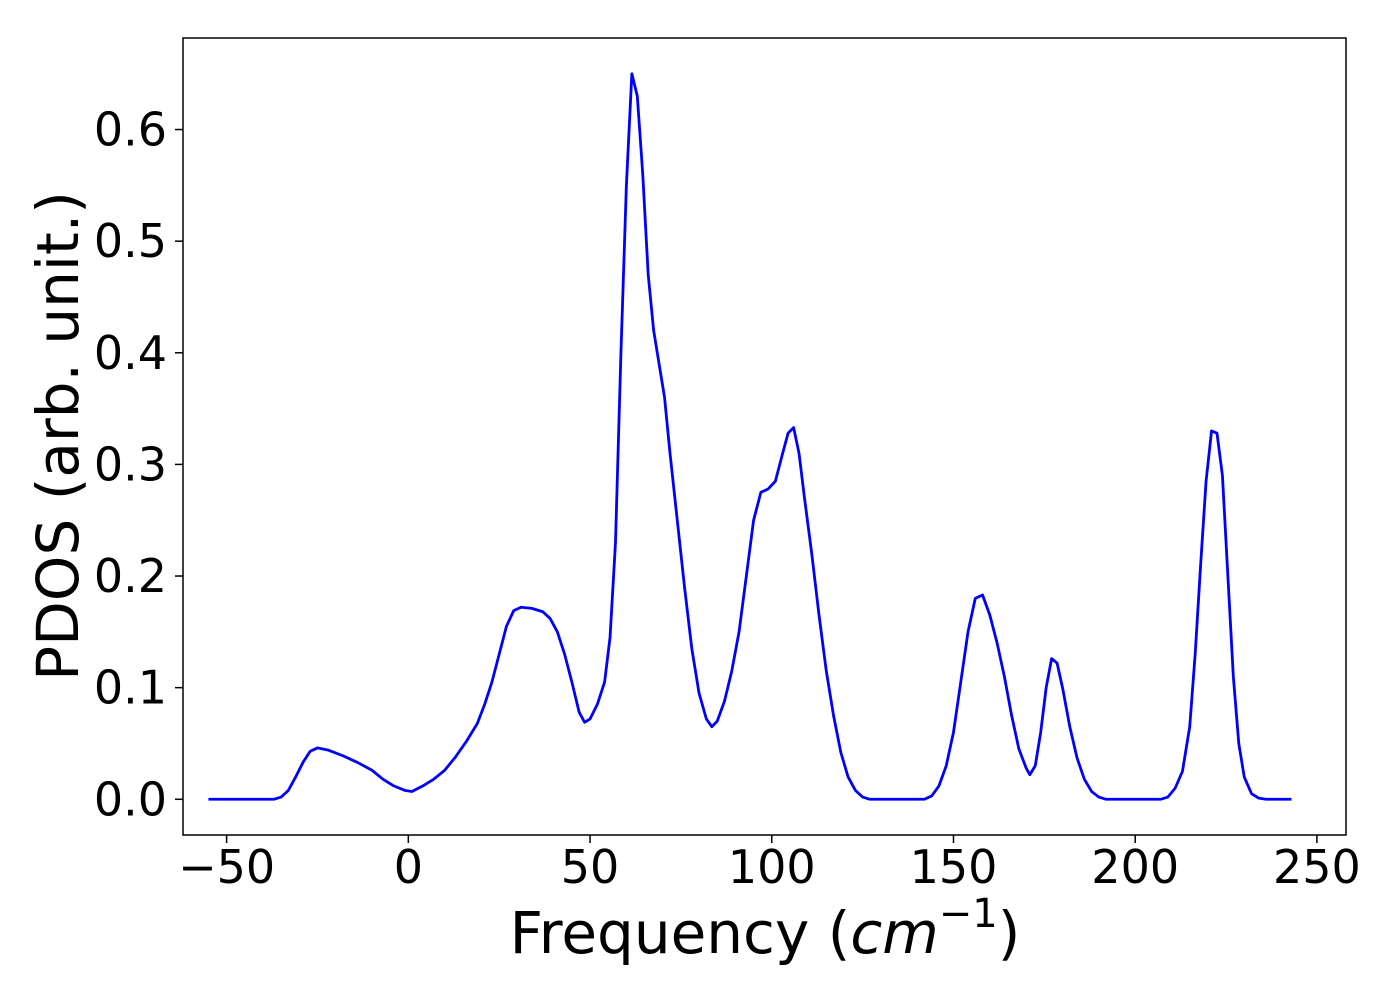 This screenshot has height=1000, width=1400. What do you see at coordinates (130, 130) in the screenshot?
I see `y-tick-label: 0.6` at bounding box center [130, 130].